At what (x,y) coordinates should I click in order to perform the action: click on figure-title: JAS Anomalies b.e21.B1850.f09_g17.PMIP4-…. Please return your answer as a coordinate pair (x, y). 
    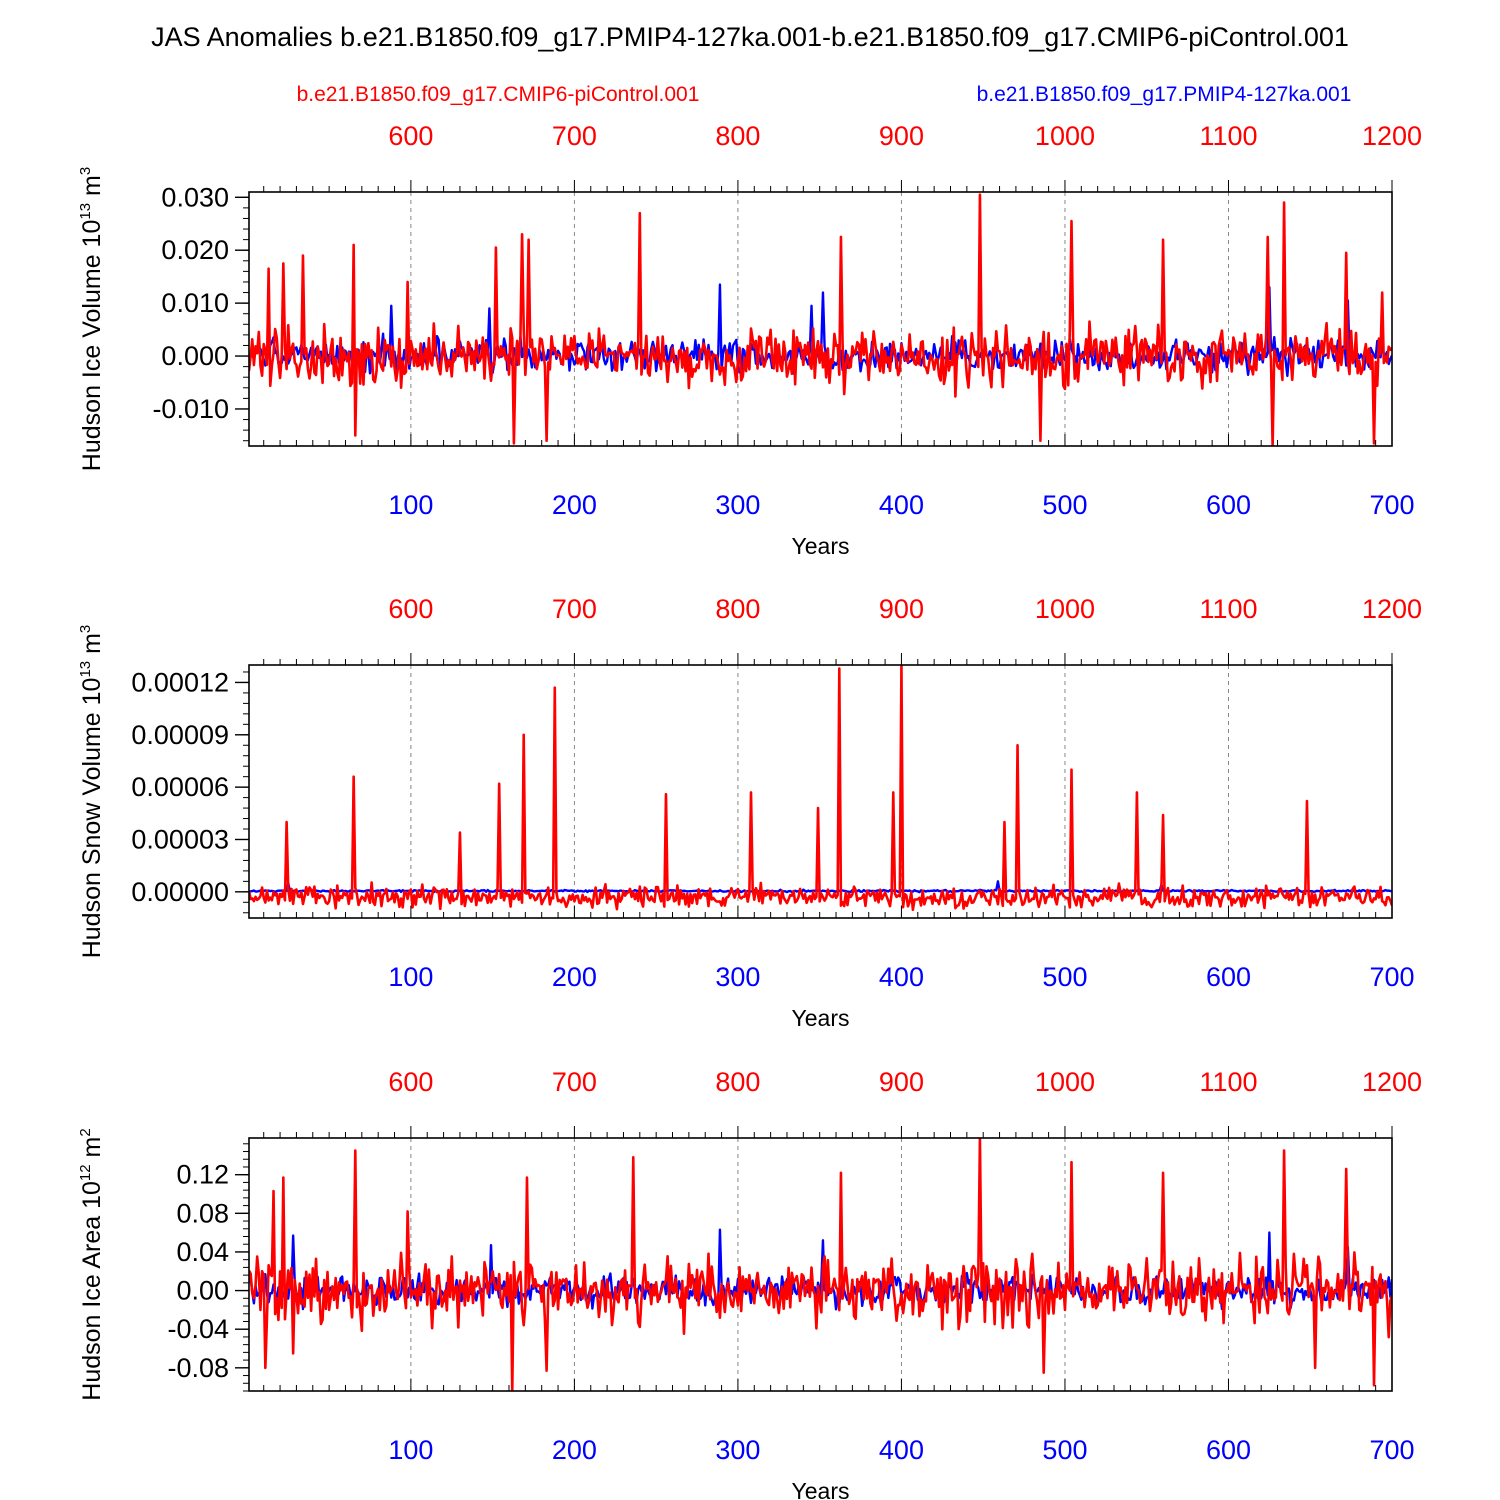
    Looking at the image, I should click on (750, 37).